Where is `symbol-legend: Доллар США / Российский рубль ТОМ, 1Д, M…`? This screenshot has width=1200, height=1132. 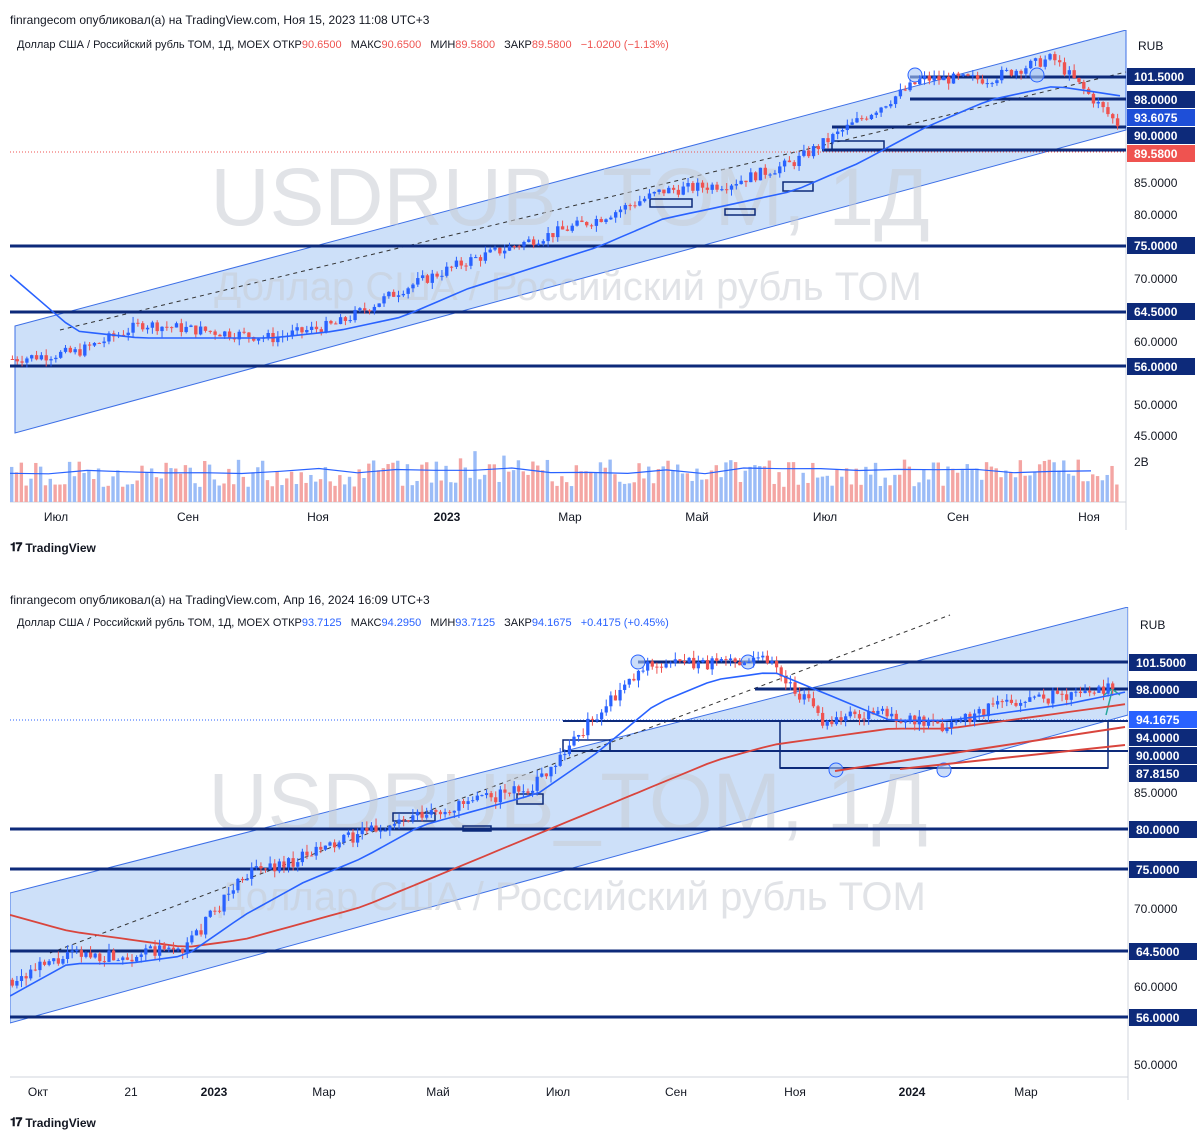
symbol-legend: Доллар США / Российский рубль ТОМ, 1Д, M… is located at coordinates (343, 623).